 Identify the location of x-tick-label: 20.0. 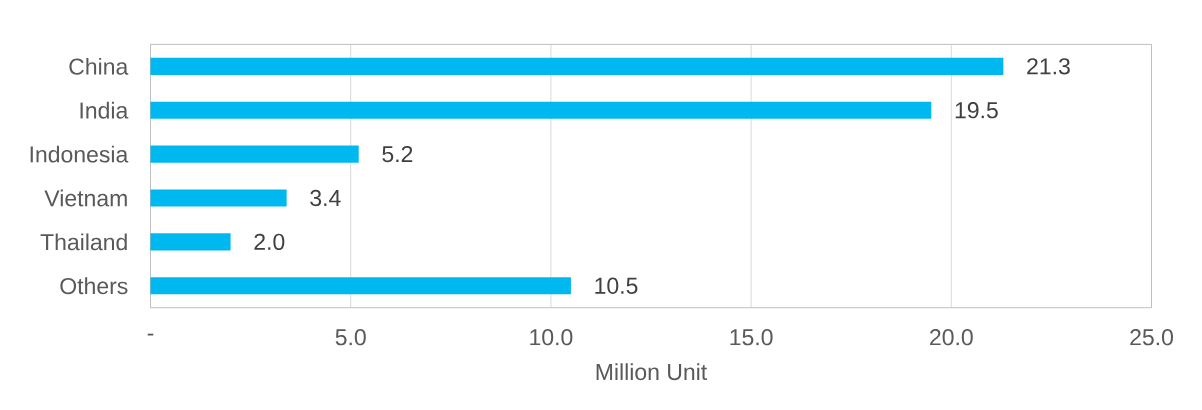
(951, 337).